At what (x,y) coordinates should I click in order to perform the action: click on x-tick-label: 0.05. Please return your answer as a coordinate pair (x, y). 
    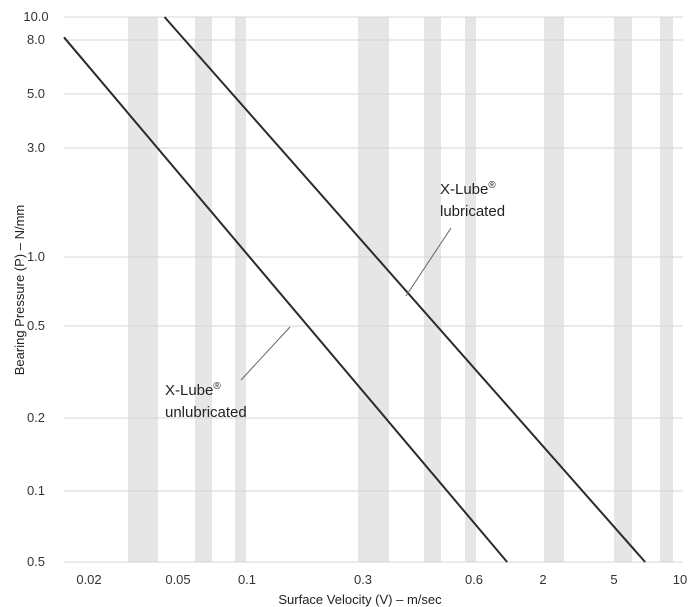
    Looking at the image, I should click on (177, 579).